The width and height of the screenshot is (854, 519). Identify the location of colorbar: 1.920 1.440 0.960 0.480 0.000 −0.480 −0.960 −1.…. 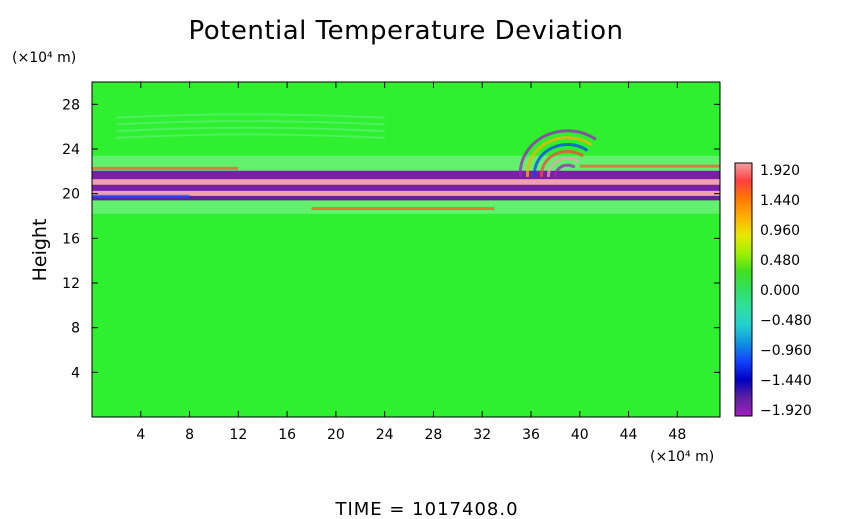
(773, 290).